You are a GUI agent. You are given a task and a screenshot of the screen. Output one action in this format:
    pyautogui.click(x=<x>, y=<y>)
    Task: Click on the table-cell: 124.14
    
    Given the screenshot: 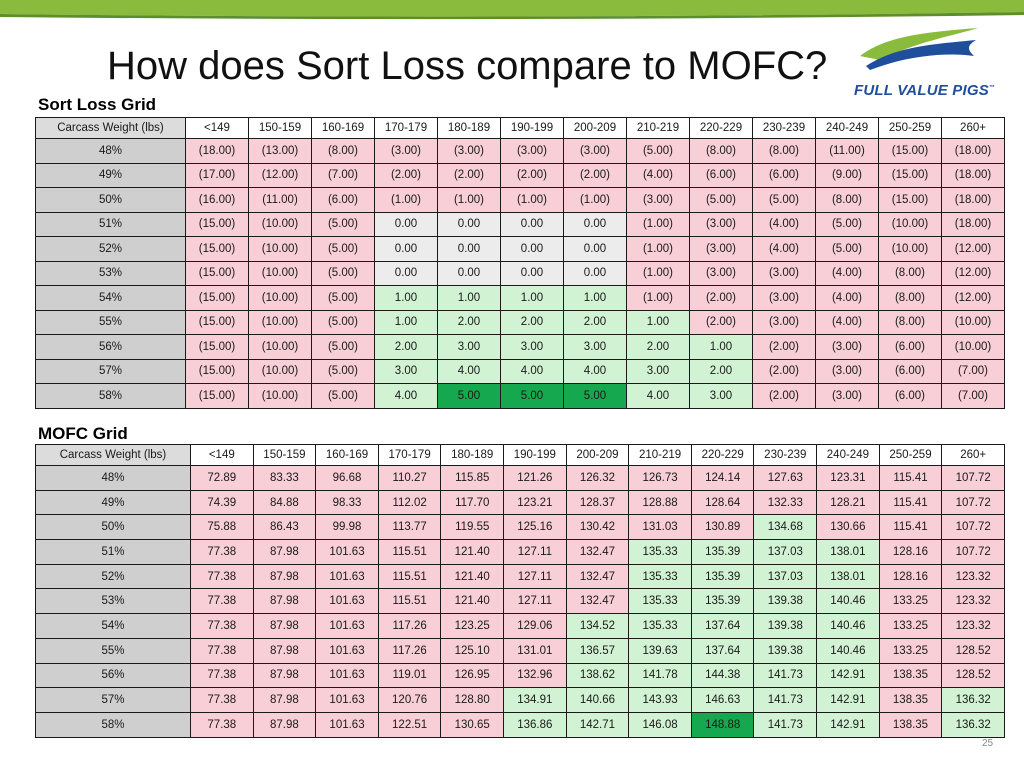 What is the action you would take?
    pyautogui.click(x=722, y=478)
    